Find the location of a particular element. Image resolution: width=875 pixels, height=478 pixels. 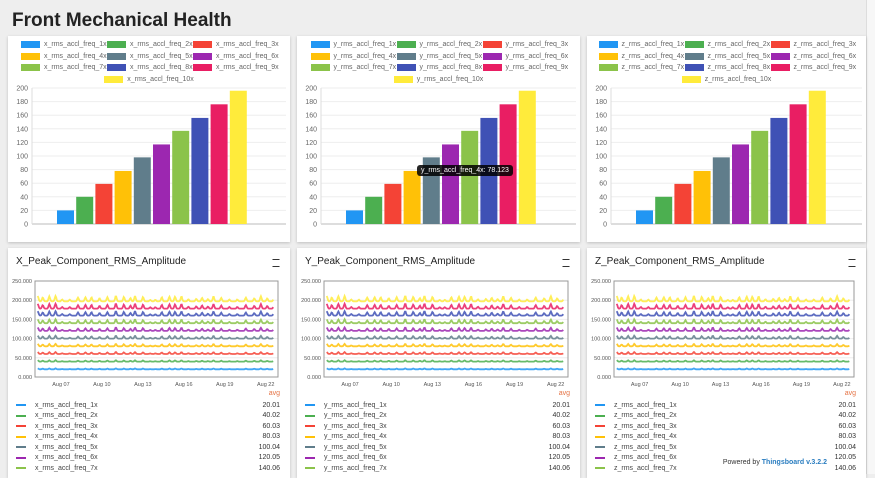

legend-row: y_rms_accl_freq_4x 80.03 is located at coordinates (437, 437).